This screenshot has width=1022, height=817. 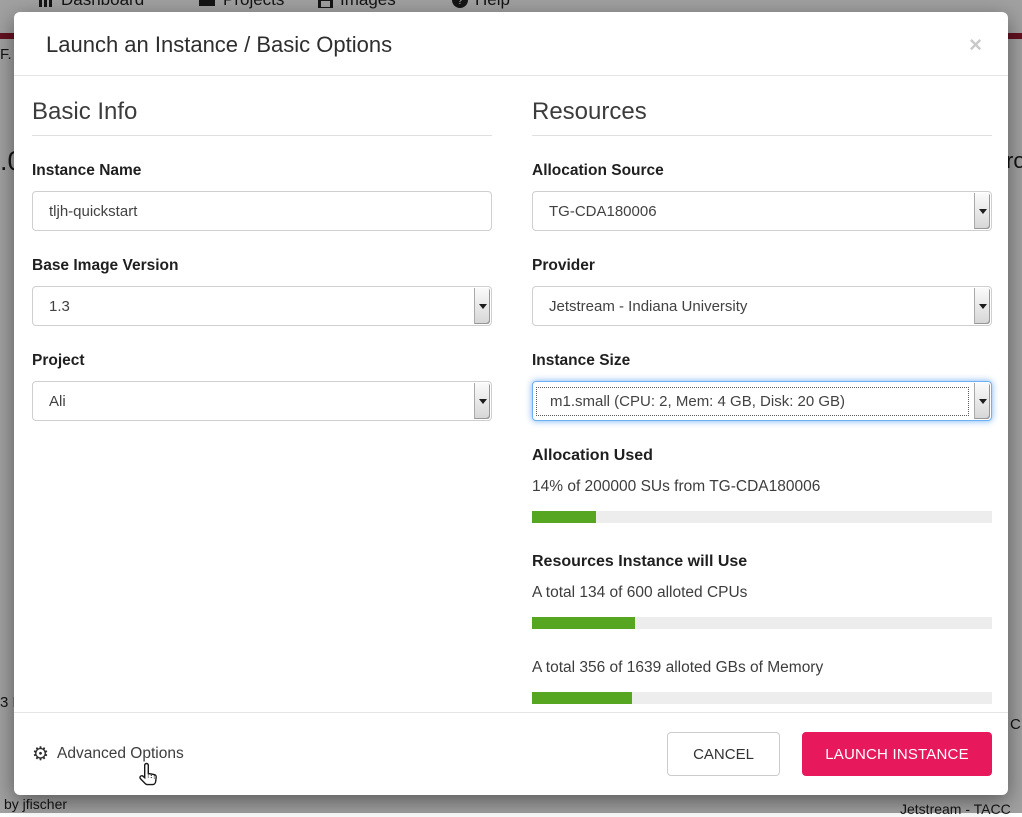 I want to click on resources-heading: Resources, so click(x=762, y=117).